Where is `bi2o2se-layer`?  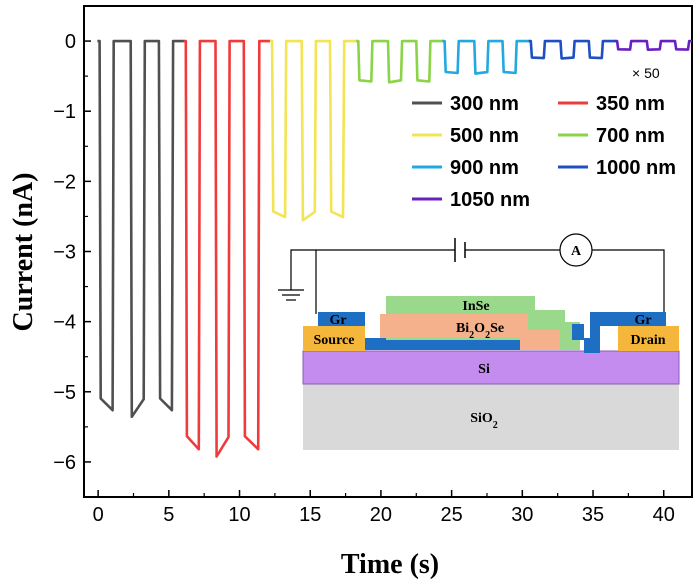
bi2o2se-layer is located at coordinates (470, 332).